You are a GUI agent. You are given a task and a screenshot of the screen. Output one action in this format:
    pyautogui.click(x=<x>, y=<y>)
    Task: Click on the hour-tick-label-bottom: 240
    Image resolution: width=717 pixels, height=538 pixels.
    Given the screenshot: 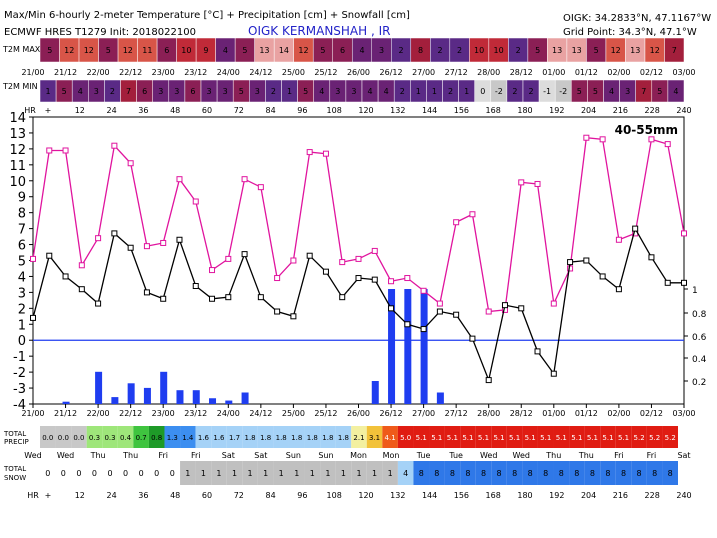 What is the action you would take?
    pyautogui.click(x=683, y=495)
    